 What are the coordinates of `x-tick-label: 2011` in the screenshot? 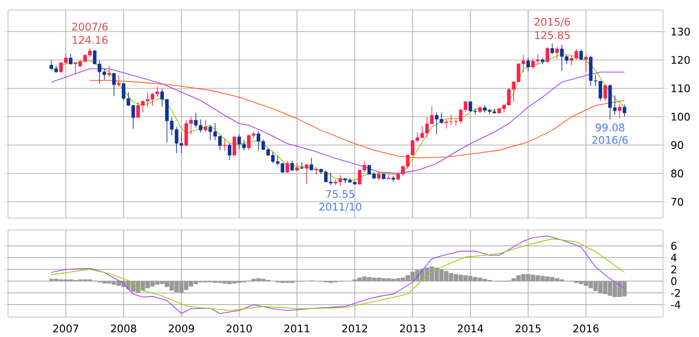 It's located at (297, 328).